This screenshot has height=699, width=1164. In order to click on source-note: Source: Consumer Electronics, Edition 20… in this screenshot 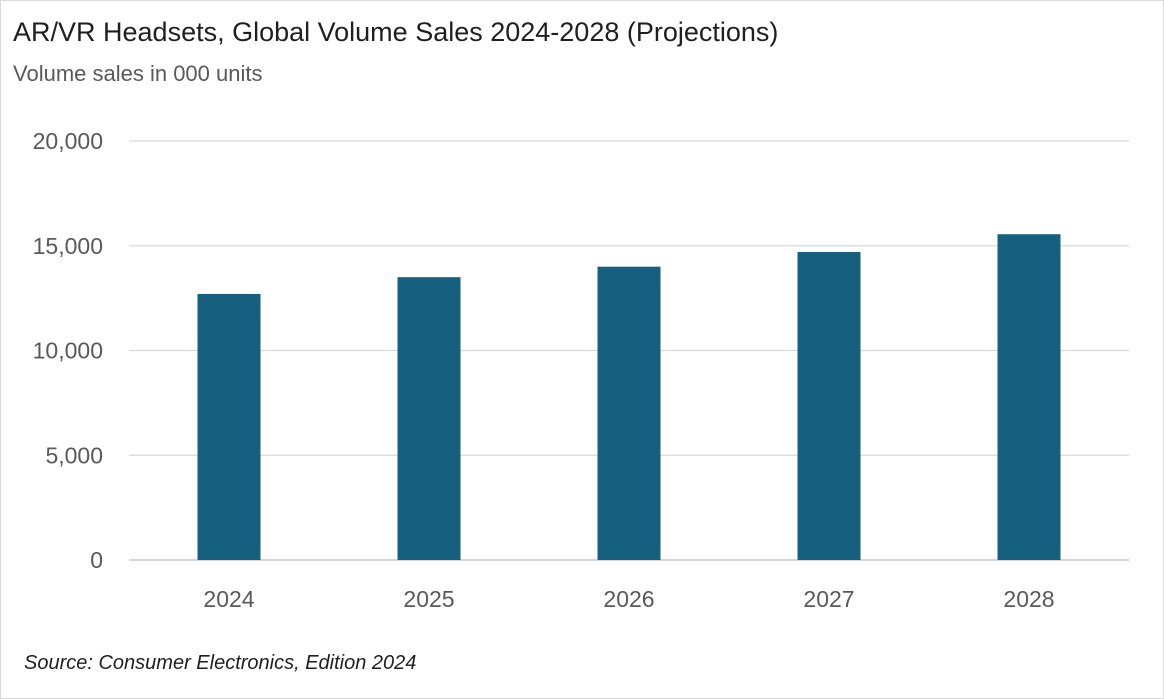, I will do `click(220, 663)`.